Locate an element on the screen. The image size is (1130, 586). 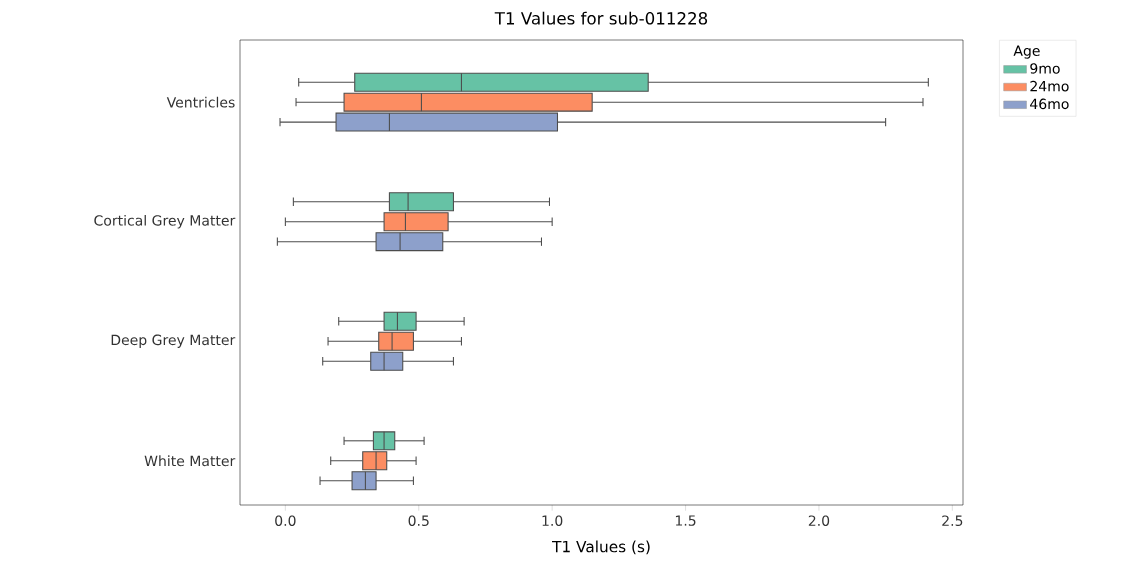
x-tick-label: 1.5 is located at coordinates (685, 520).